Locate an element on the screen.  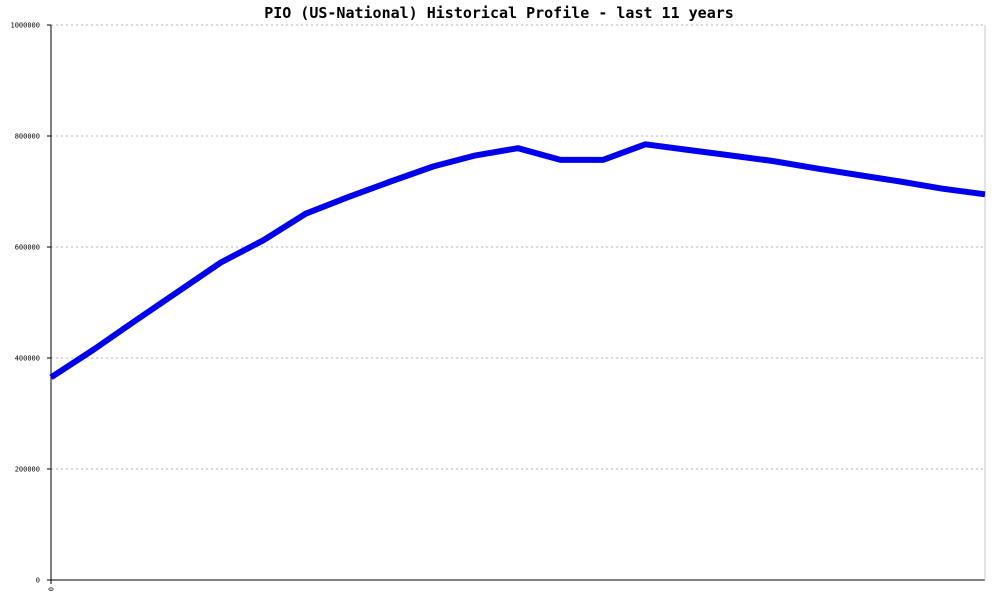
y-tick-label: 0 is located at coordinates (38, 581).